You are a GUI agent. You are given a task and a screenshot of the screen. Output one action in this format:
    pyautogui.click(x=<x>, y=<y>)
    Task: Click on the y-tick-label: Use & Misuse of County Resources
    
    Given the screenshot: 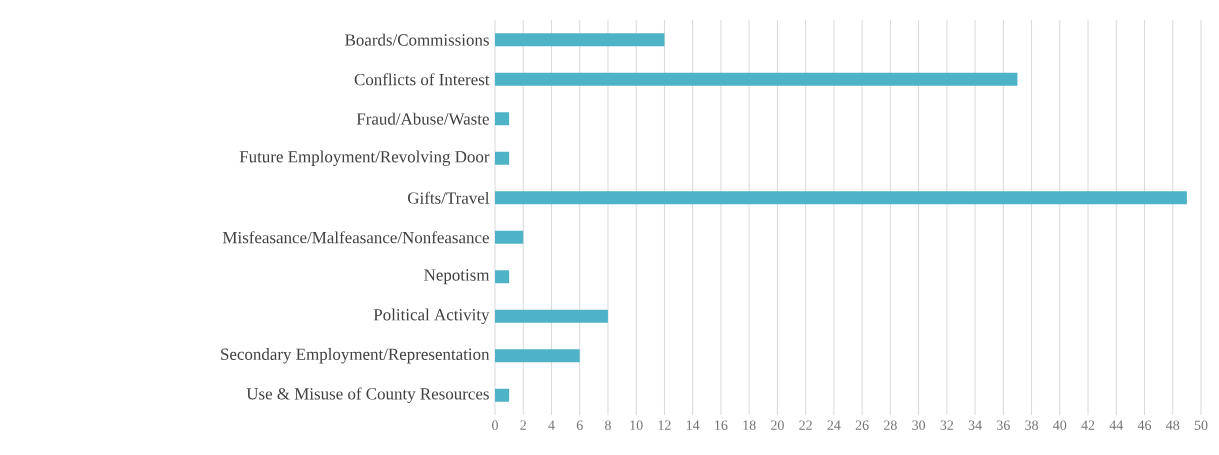 What is the action you would take?
    pyautogui.click(x=367, y=395)
    